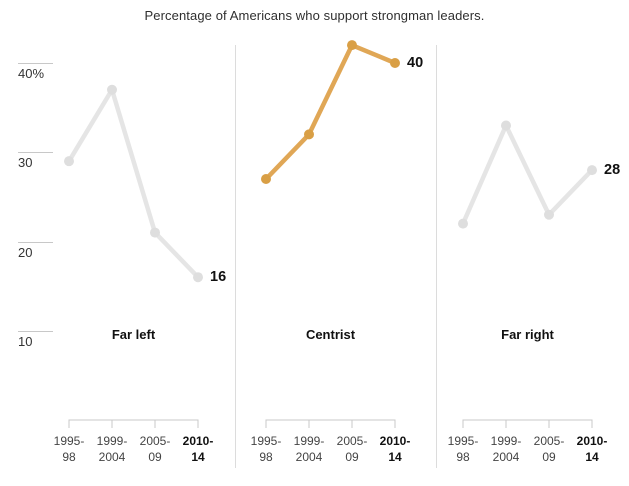 The image size is (629, 486). I want to click on panel-label-far-right: Far right, so click(527, 334).